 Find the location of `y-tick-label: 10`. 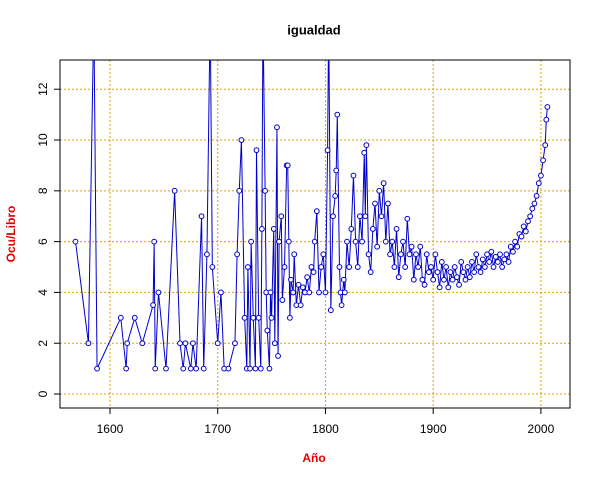

y-tick-label: 10 is located at coordinates (43, 140).